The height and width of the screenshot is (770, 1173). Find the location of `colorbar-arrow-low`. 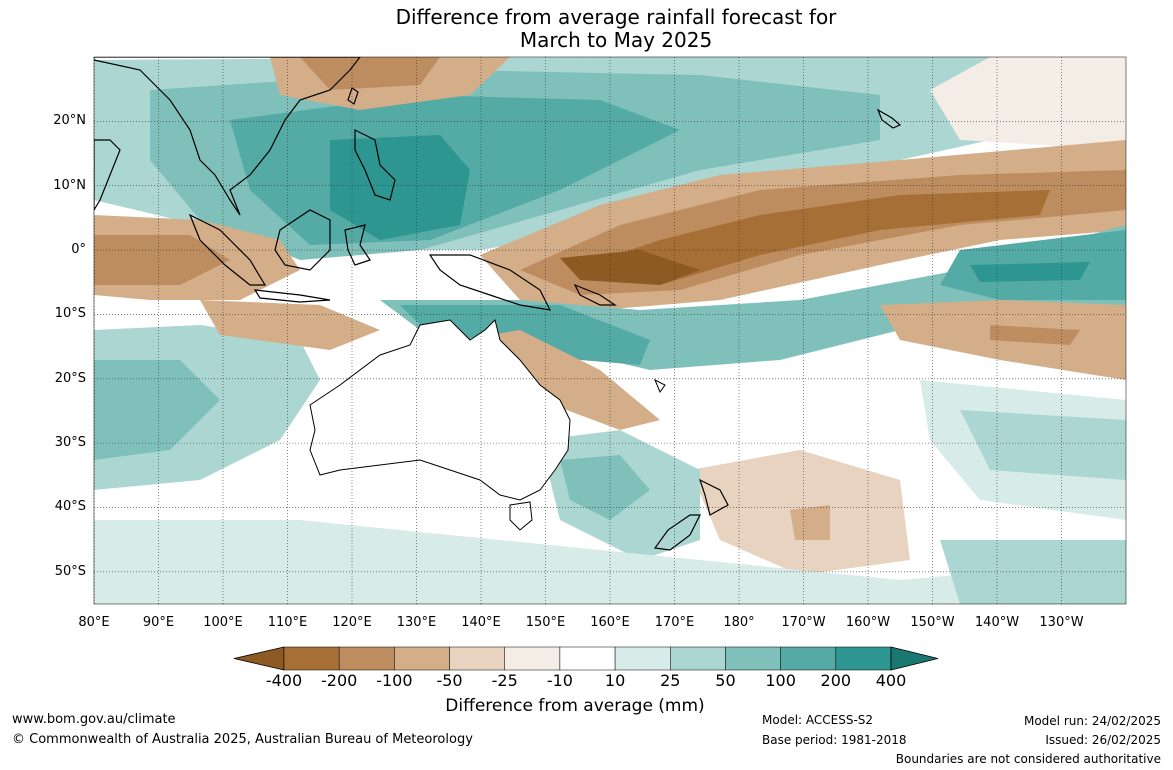

colorbar-arrow-low is located at coordinates (259, 658).